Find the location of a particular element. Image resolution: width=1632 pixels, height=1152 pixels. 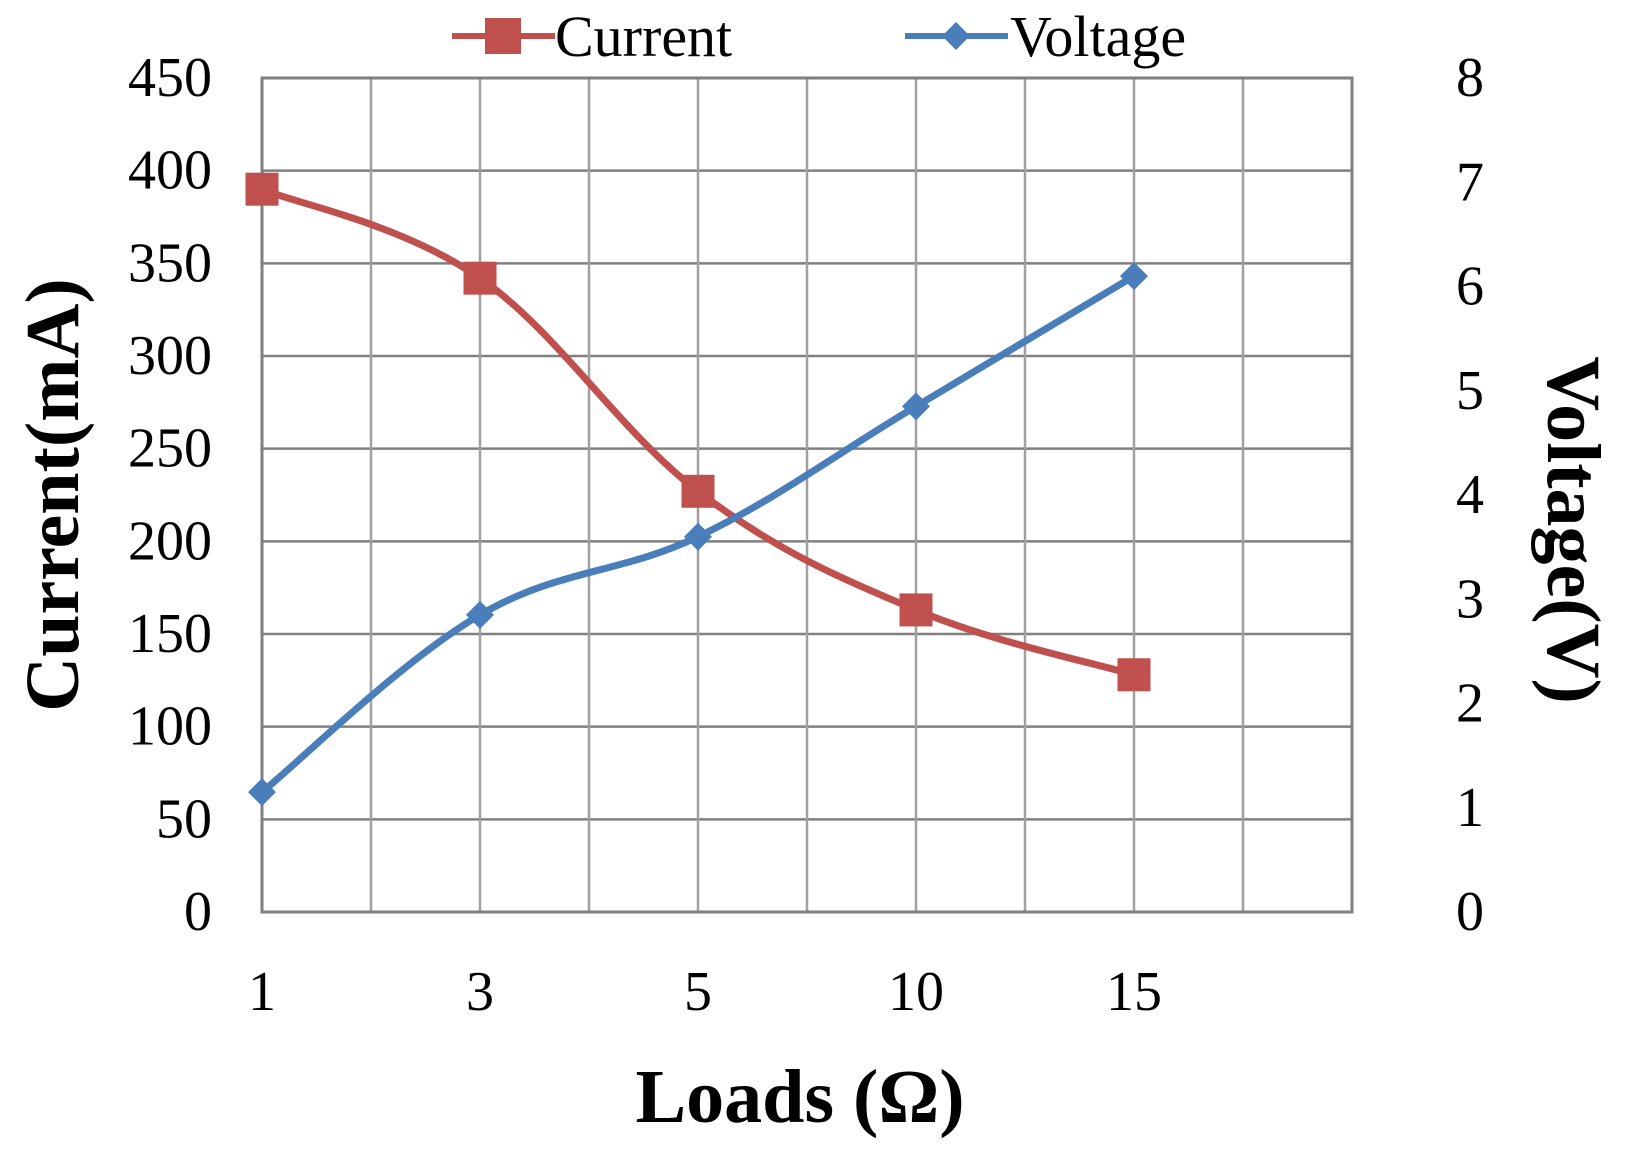

x-axis-title: Loads (Ω) is located at coordinates (799, 1097).